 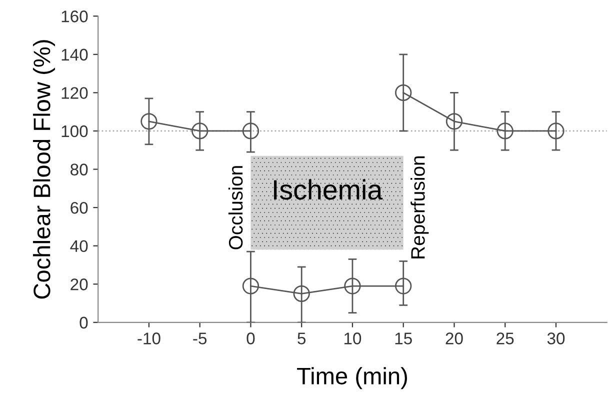 I want to click on x-tick-label: -10, so click(x=149, y=338).